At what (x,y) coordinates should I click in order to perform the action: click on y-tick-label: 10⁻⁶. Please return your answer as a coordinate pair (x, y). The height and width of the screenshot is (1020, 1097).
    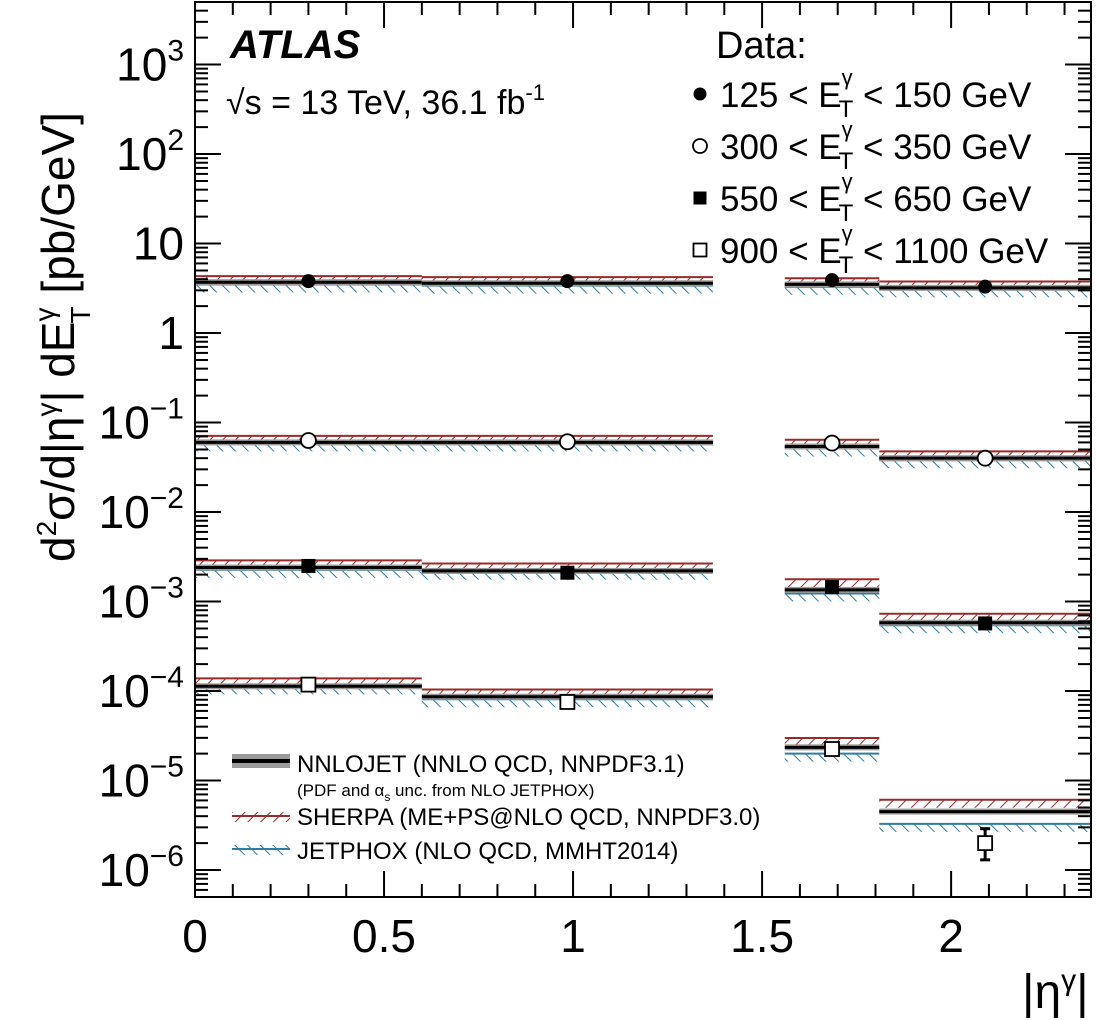
    Looking at the image, I should click on (141, 868).